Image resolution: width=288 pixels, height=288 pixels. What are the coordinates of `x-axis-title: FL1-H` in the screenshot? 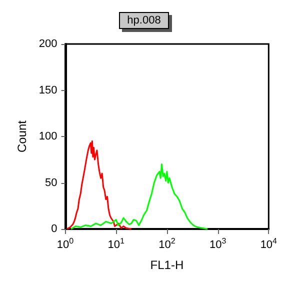 It's located at (167, 265).